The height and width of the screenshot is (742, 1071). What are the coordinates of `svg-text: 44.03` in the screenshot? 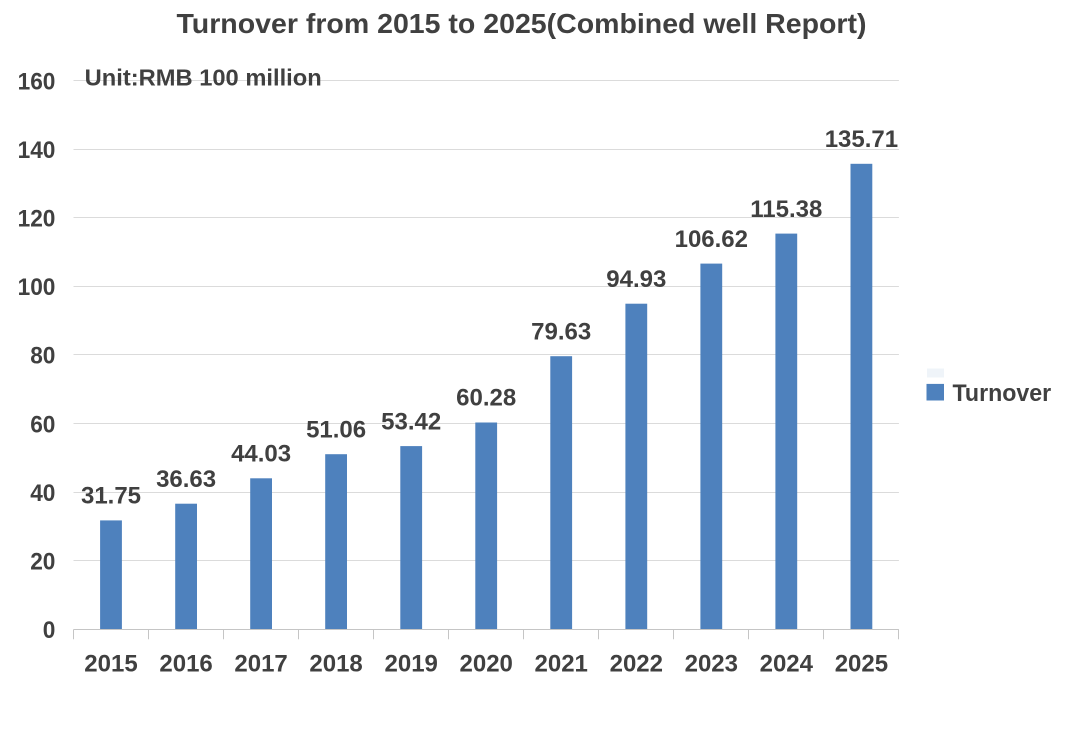 It's located at (261, 454).